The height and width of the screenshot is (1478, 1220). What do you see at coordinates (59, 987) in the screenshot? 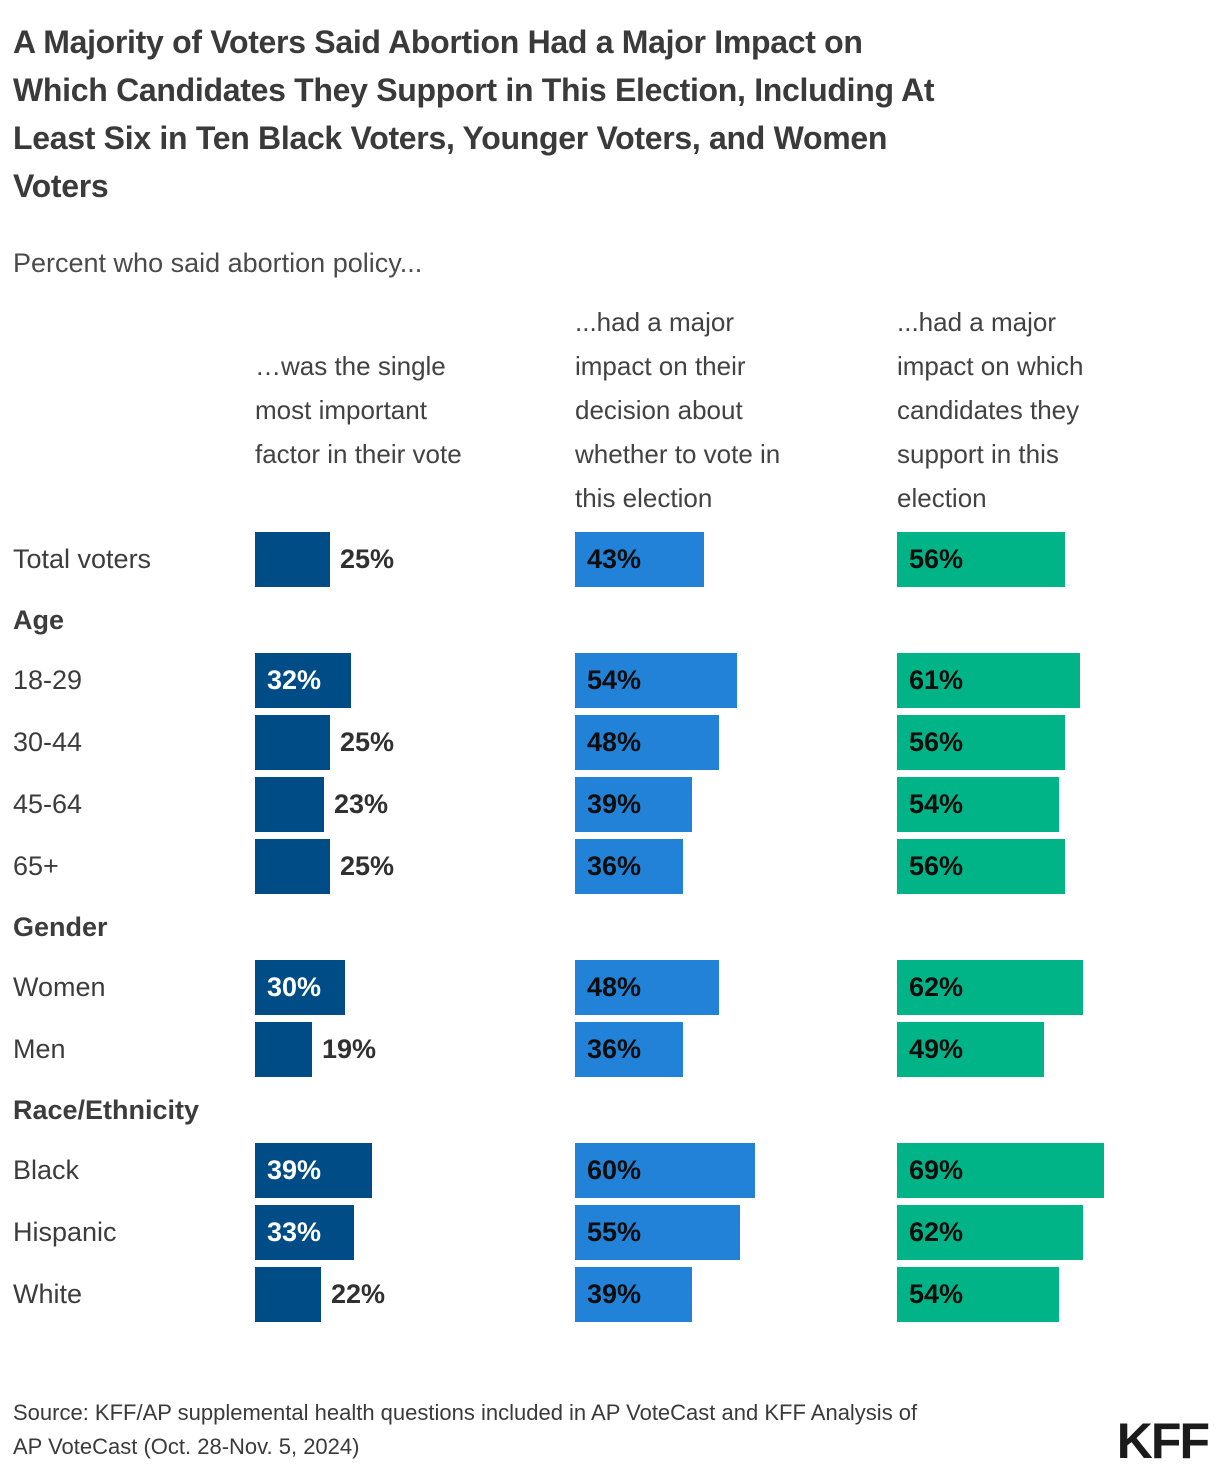
I see `row-label: Women` at bounding box center [59, 987].